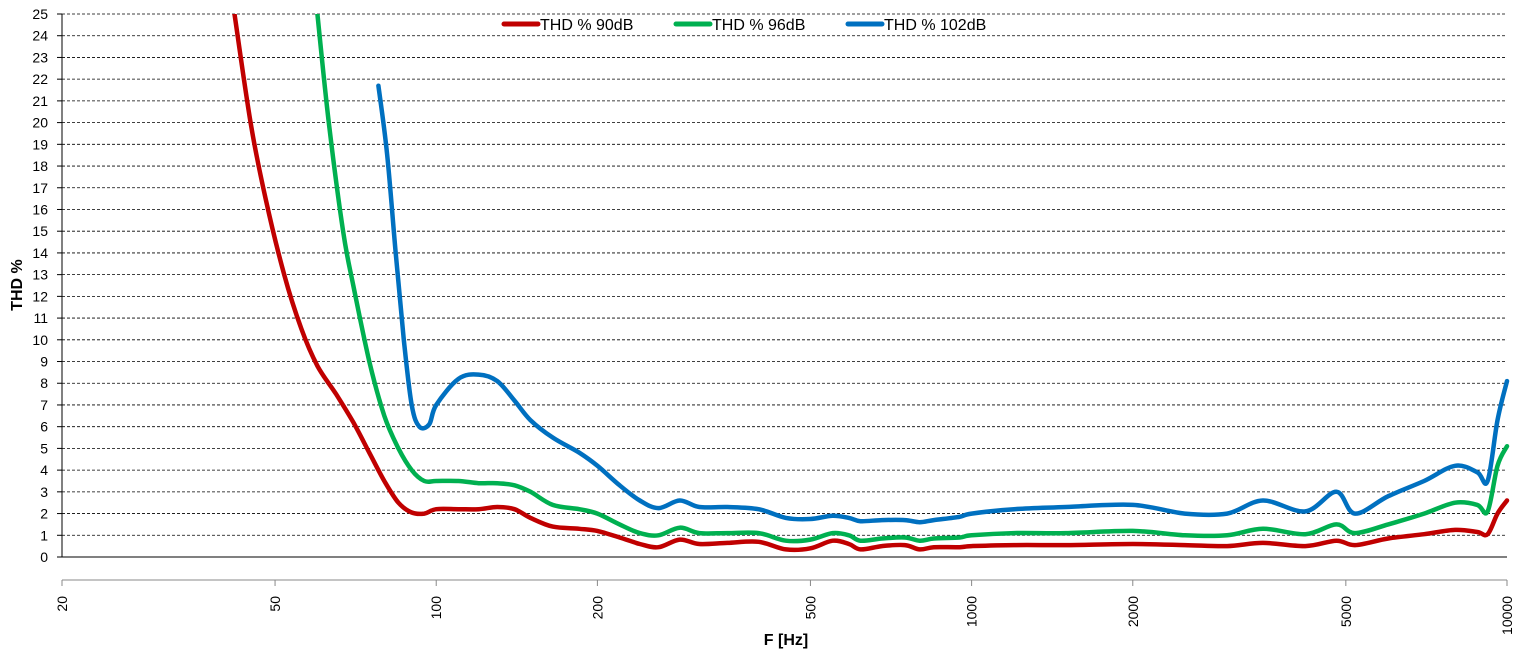  I want to click on y-tick-label: 17, so click(40, 188).